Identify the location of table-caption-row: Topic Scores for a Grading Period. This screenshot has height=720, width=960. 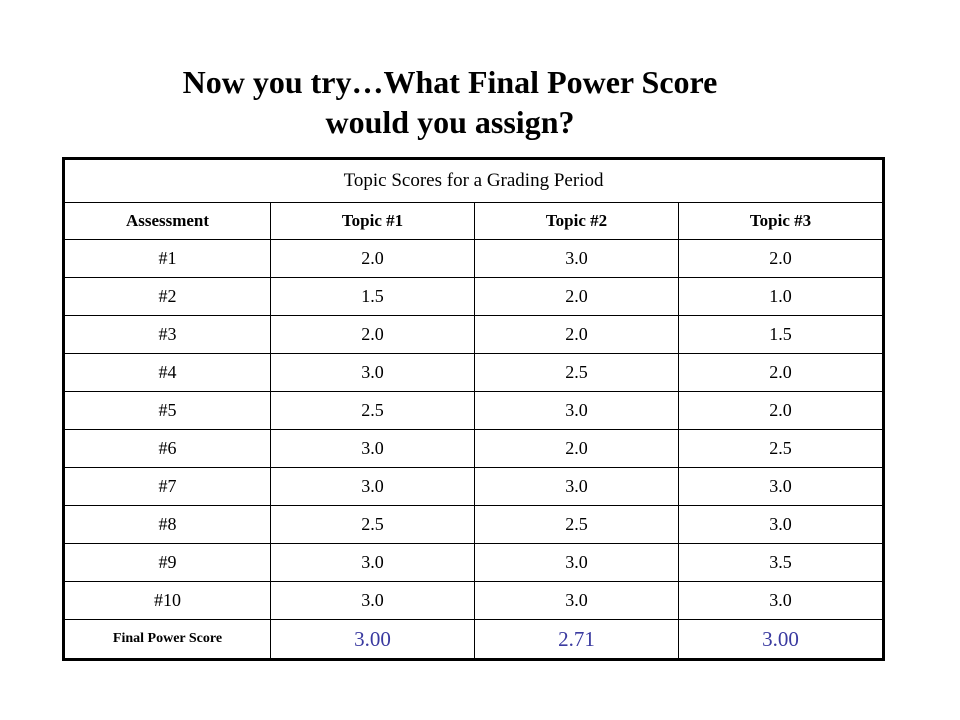
(473, 180).